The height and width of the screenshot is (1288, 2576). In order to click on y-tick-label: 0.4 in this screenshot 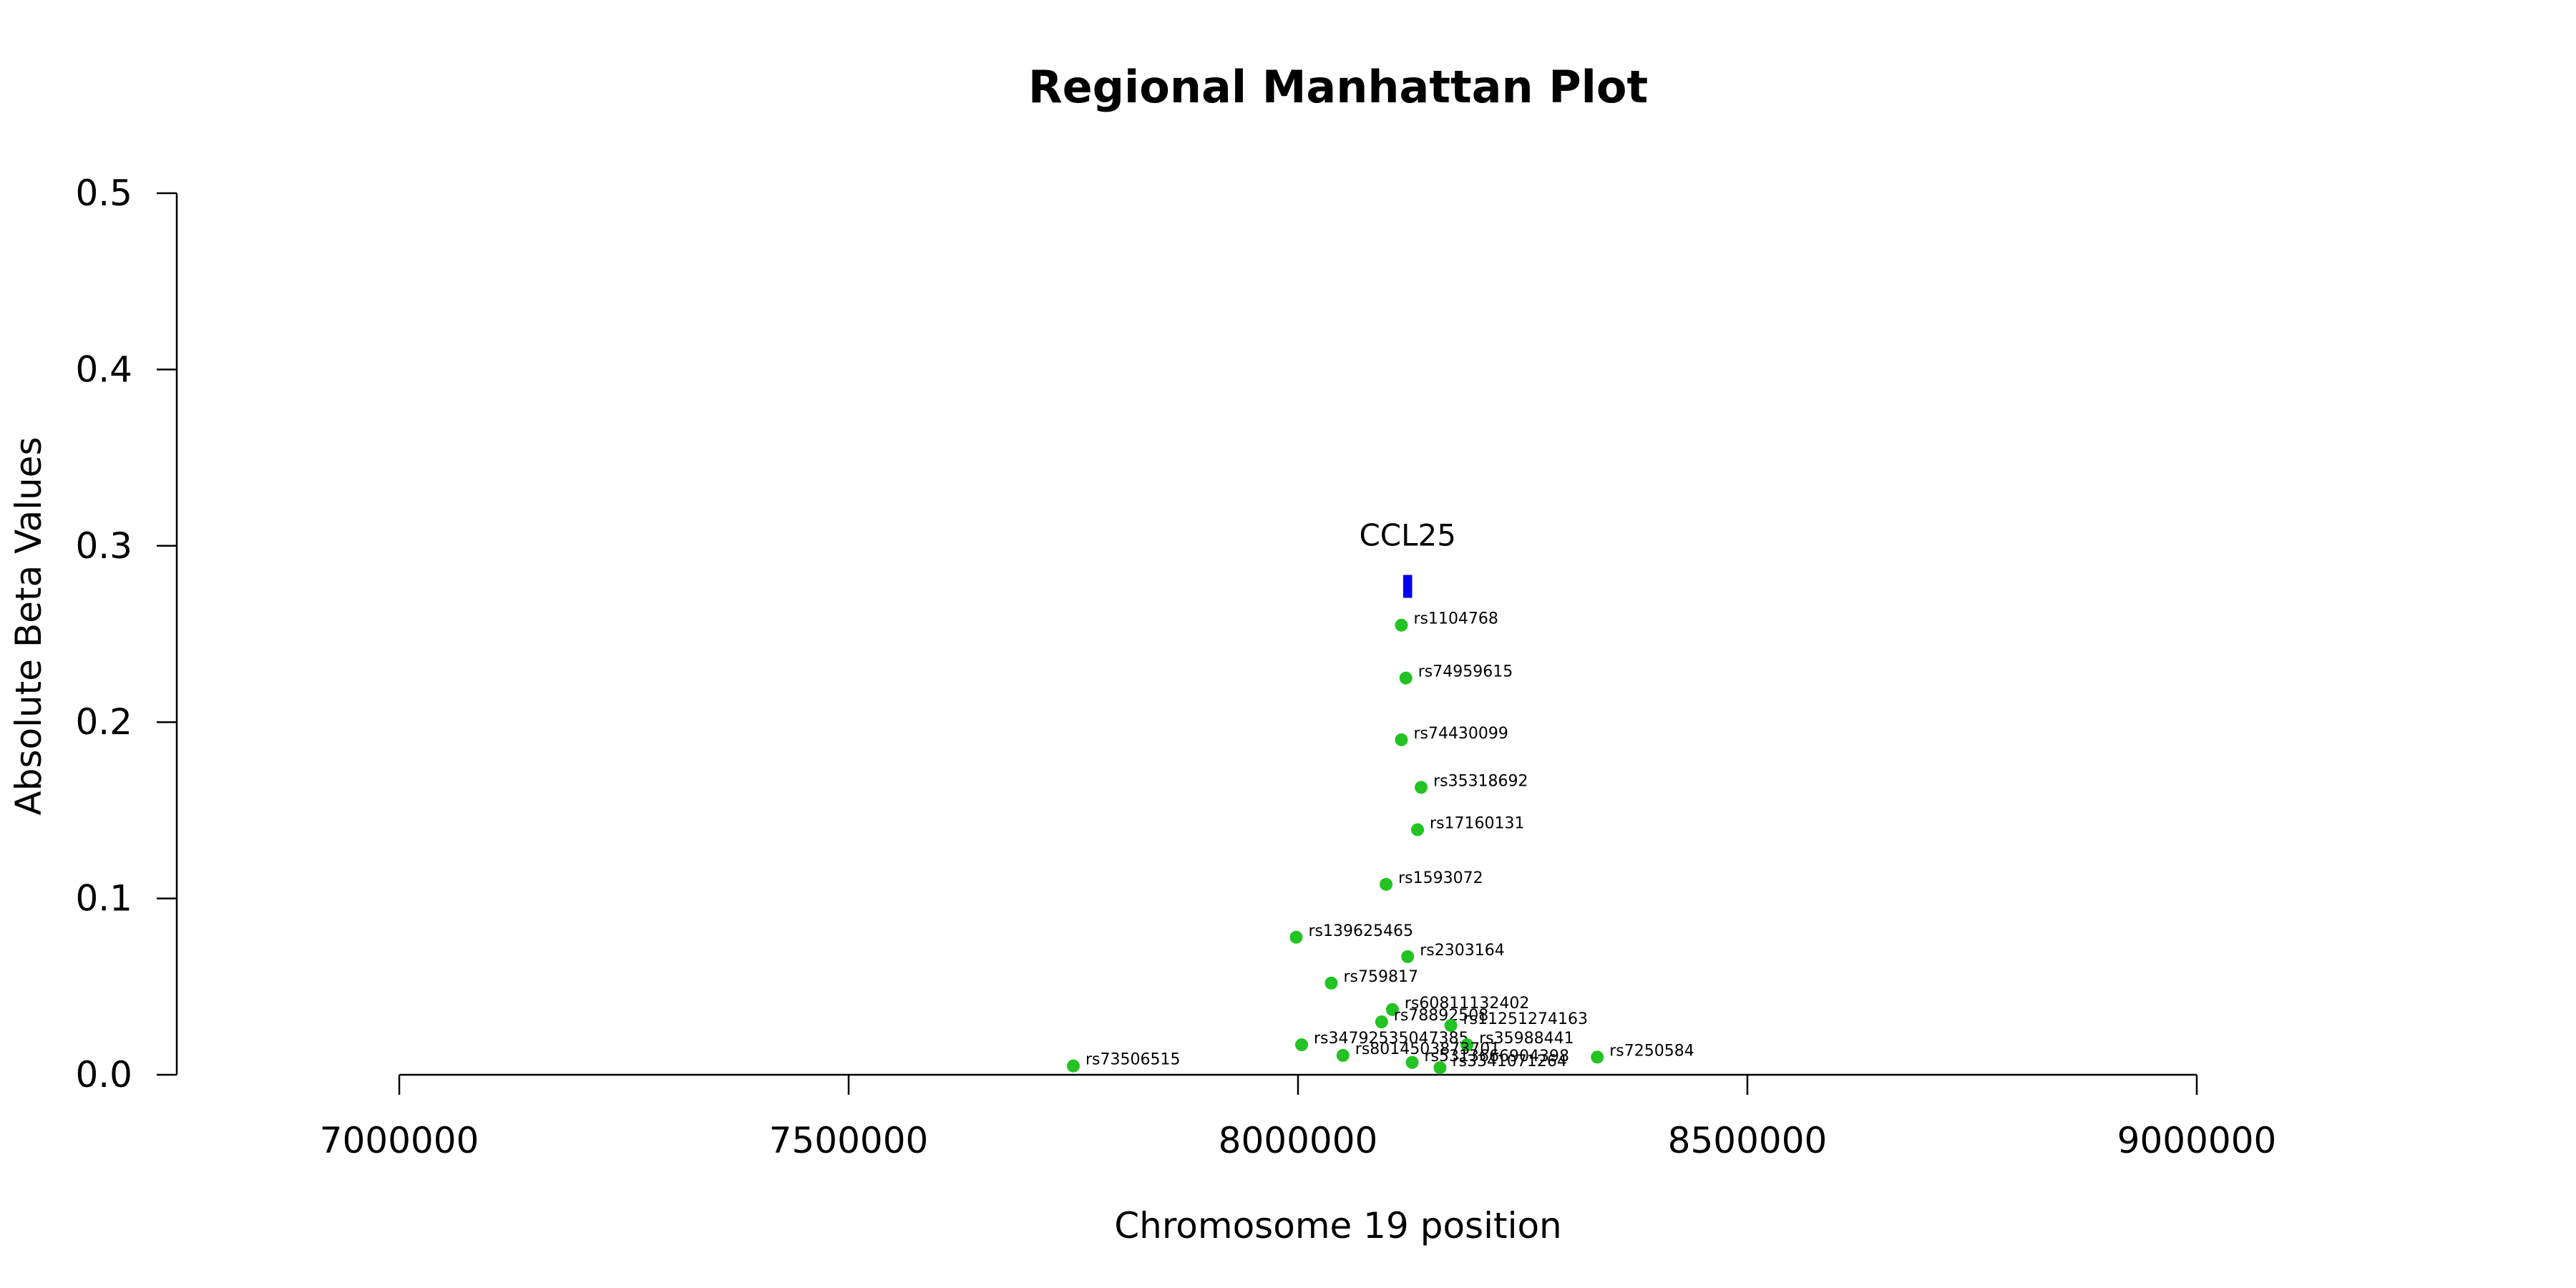, I will do `click(103, 369)`.